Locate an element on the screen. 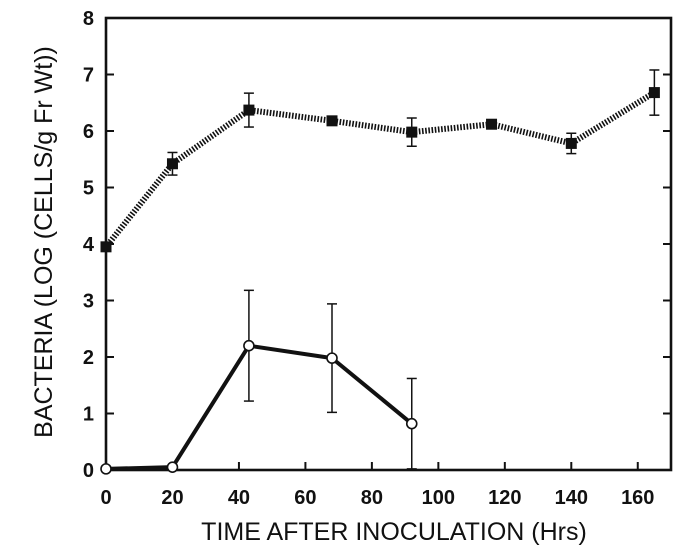 The height and width of the screenshot is (556, 685). y-tick-label: 0 is located at coordinates (88, 471).